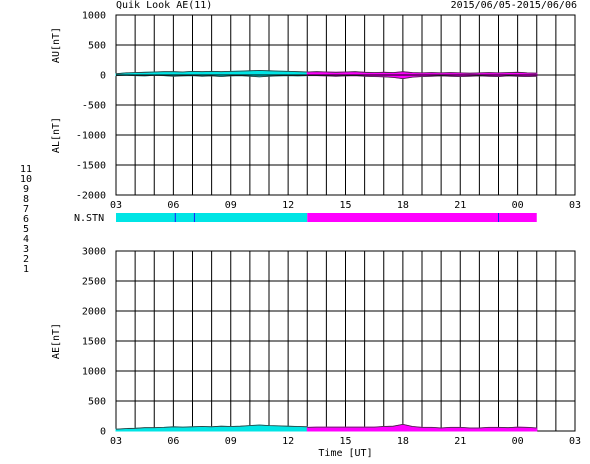 The width and height of the screenshot is (590, 464). What do you see at coordinates (345, 453) in the screenshot?
I see `x-axis-label: Time [UT]` at bounding box center [345, 453].